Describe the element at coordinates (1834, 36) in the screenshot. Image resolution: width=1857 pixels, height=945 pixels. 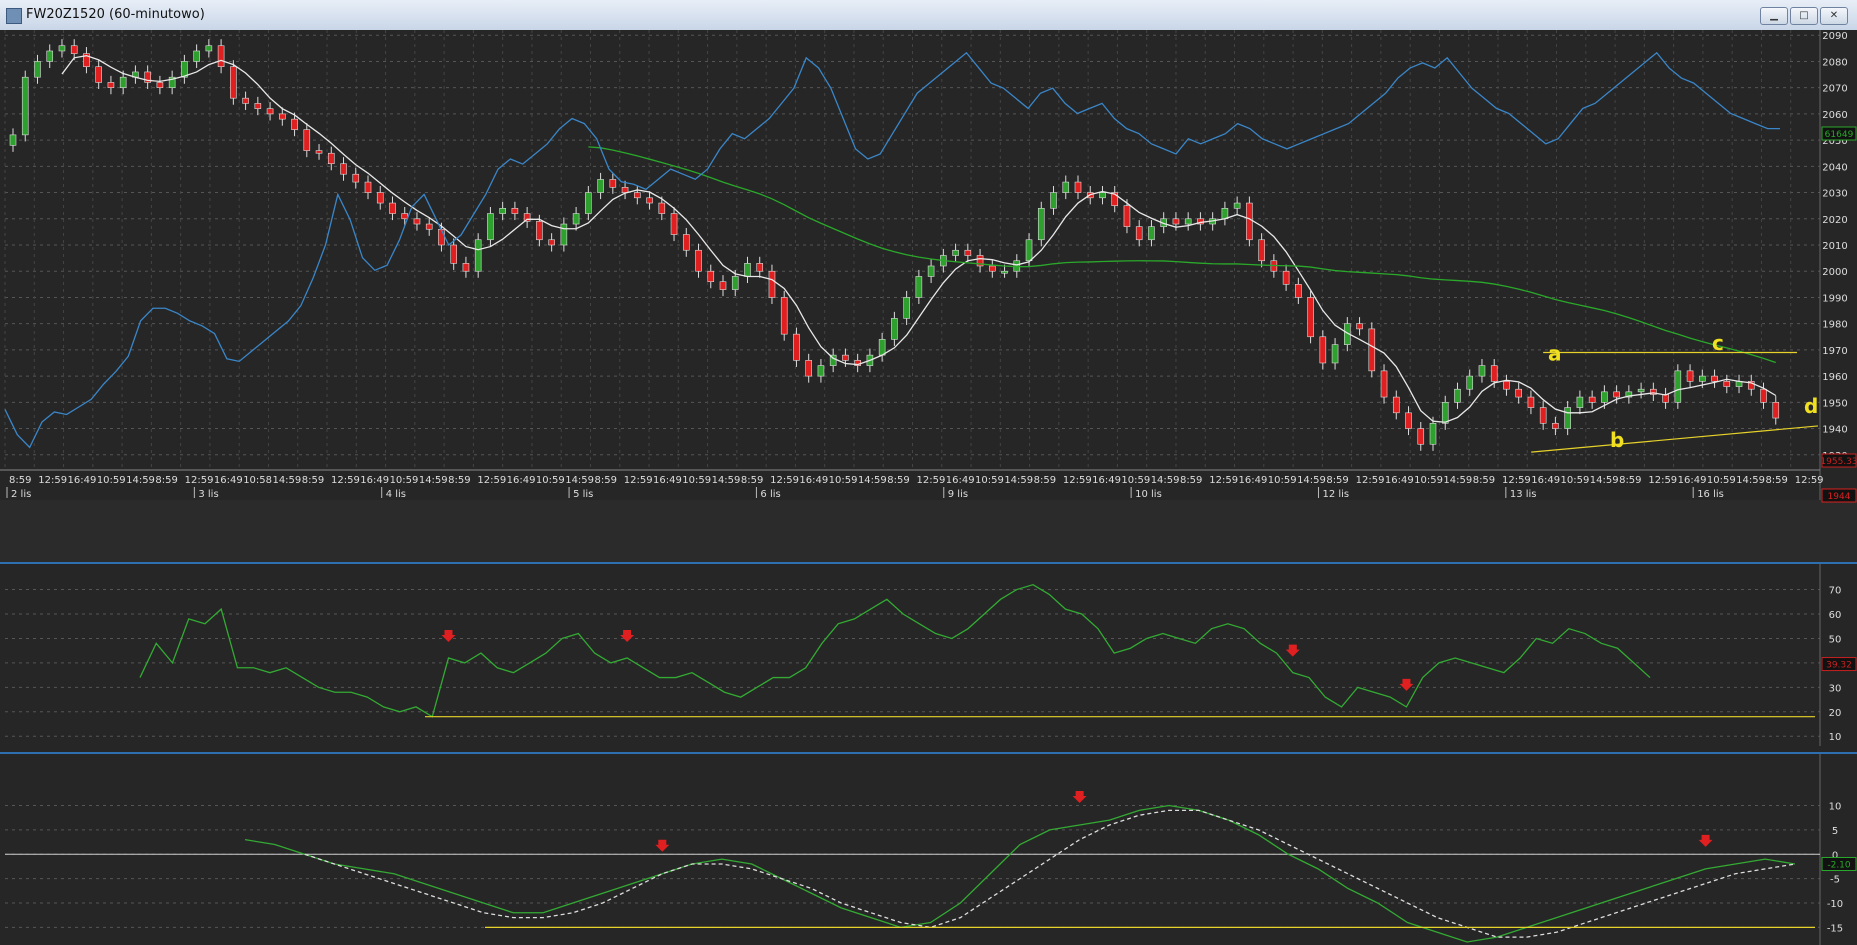
I see `price-tick-label: 2090` at that location.